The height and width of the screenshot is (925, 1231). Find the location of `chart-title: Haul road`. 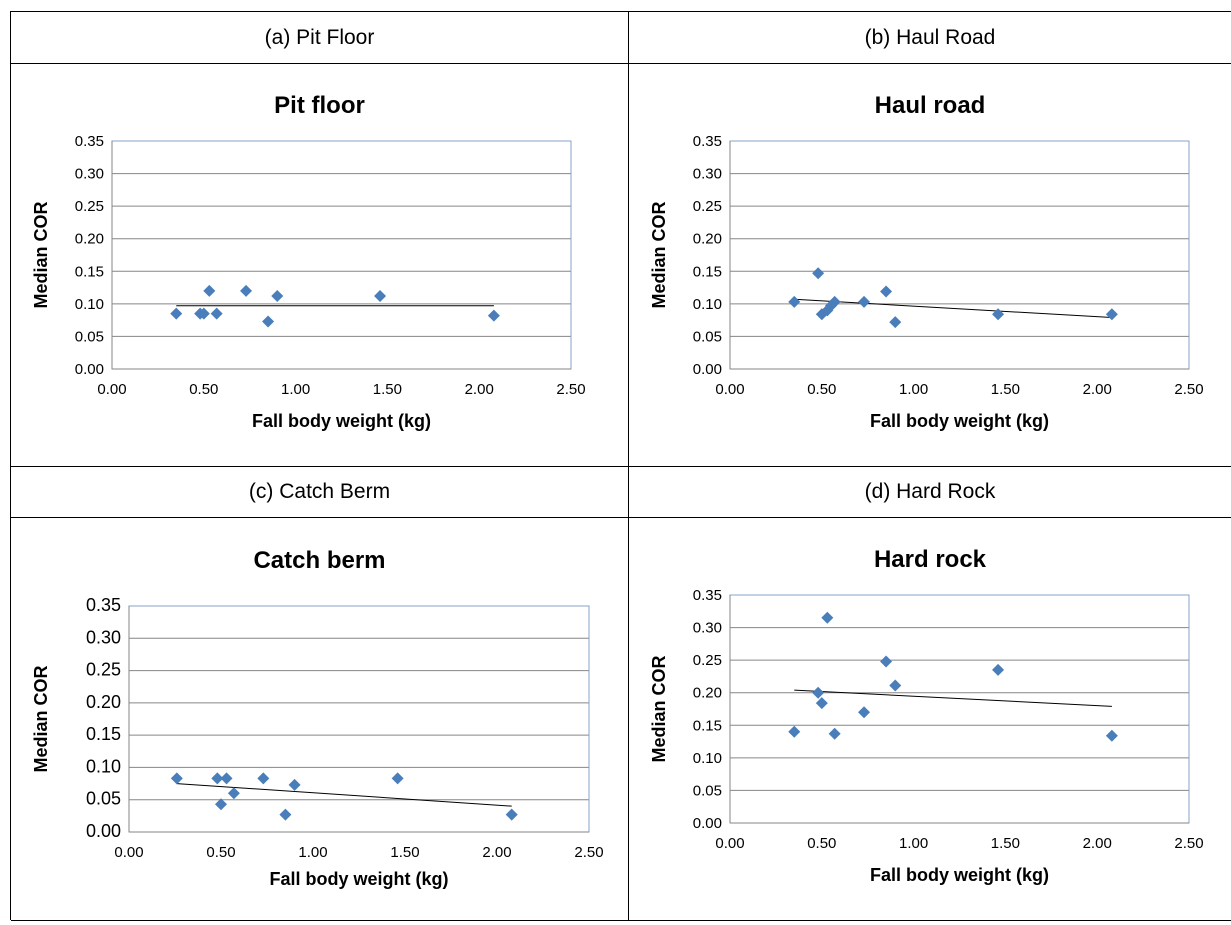

chart-title: Haul road is located at coordinates (930, 105).